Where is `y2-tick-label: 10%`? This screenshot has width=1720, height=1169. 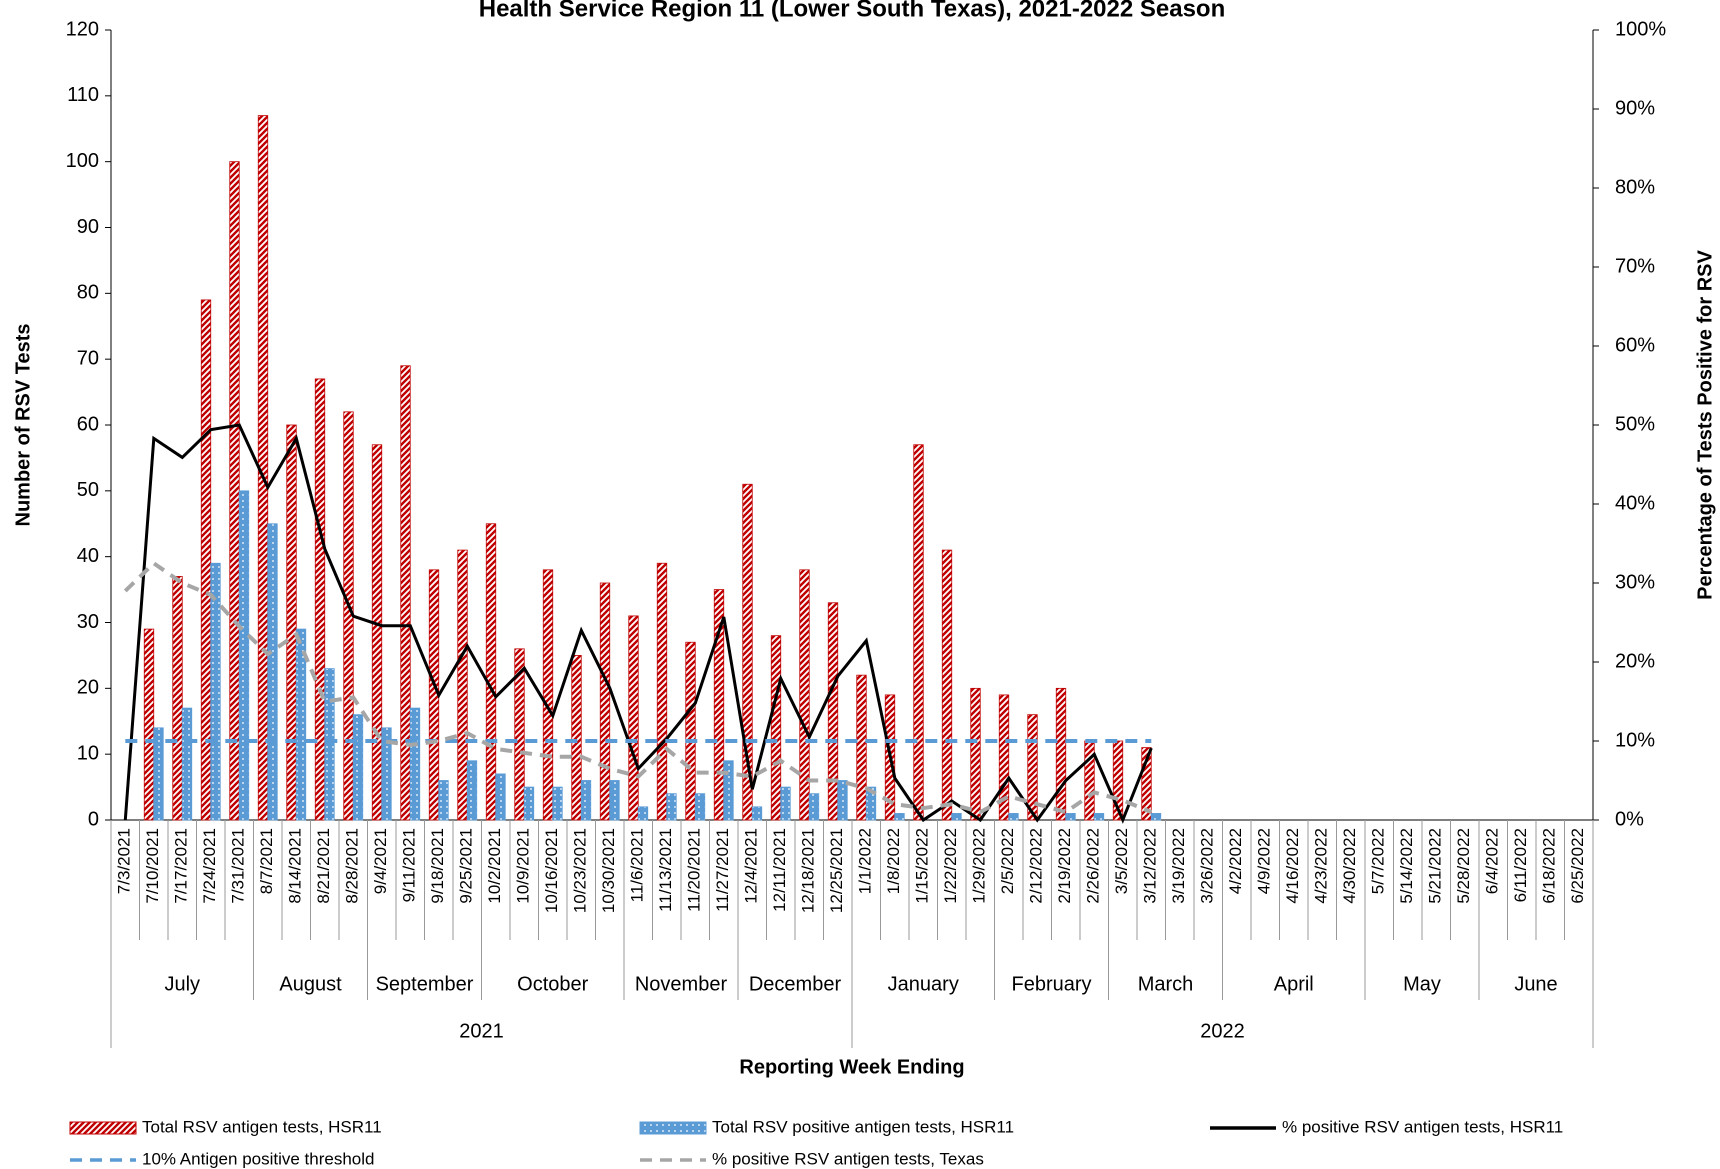 y2-tick-label: 10% is located at coordinates (1635, 740).